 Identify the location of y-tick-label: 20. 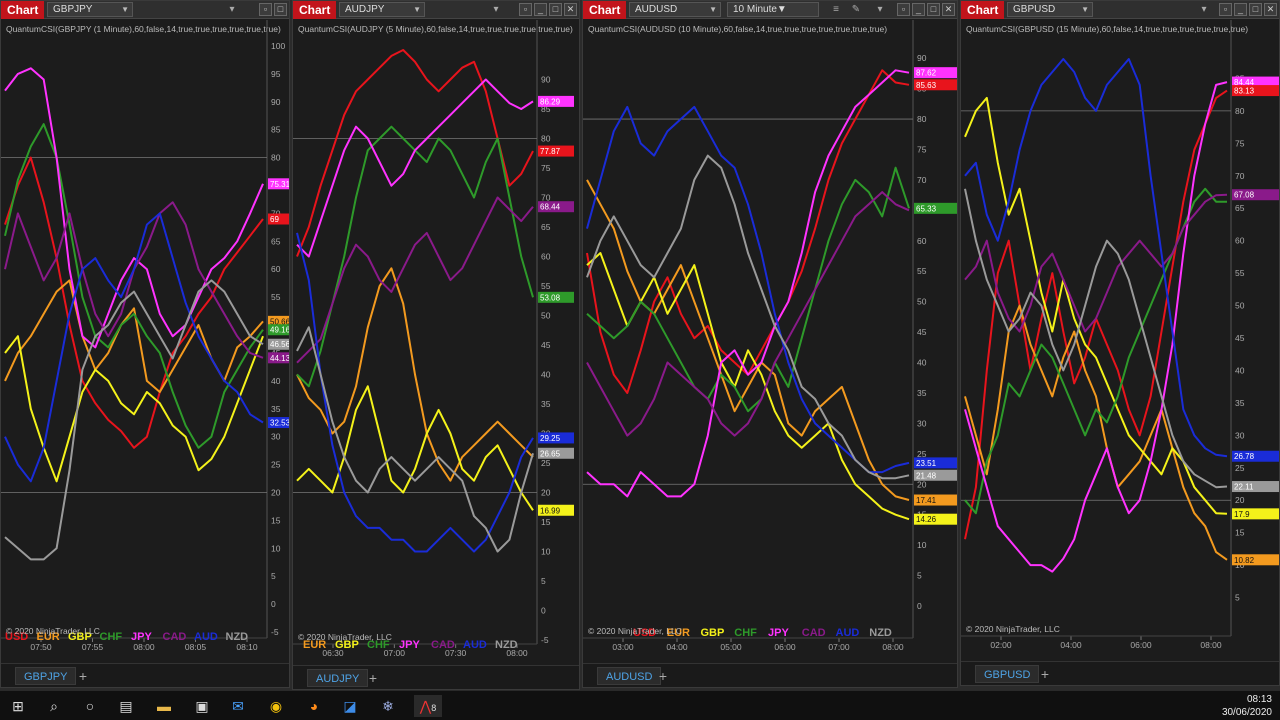
(1240, 500).